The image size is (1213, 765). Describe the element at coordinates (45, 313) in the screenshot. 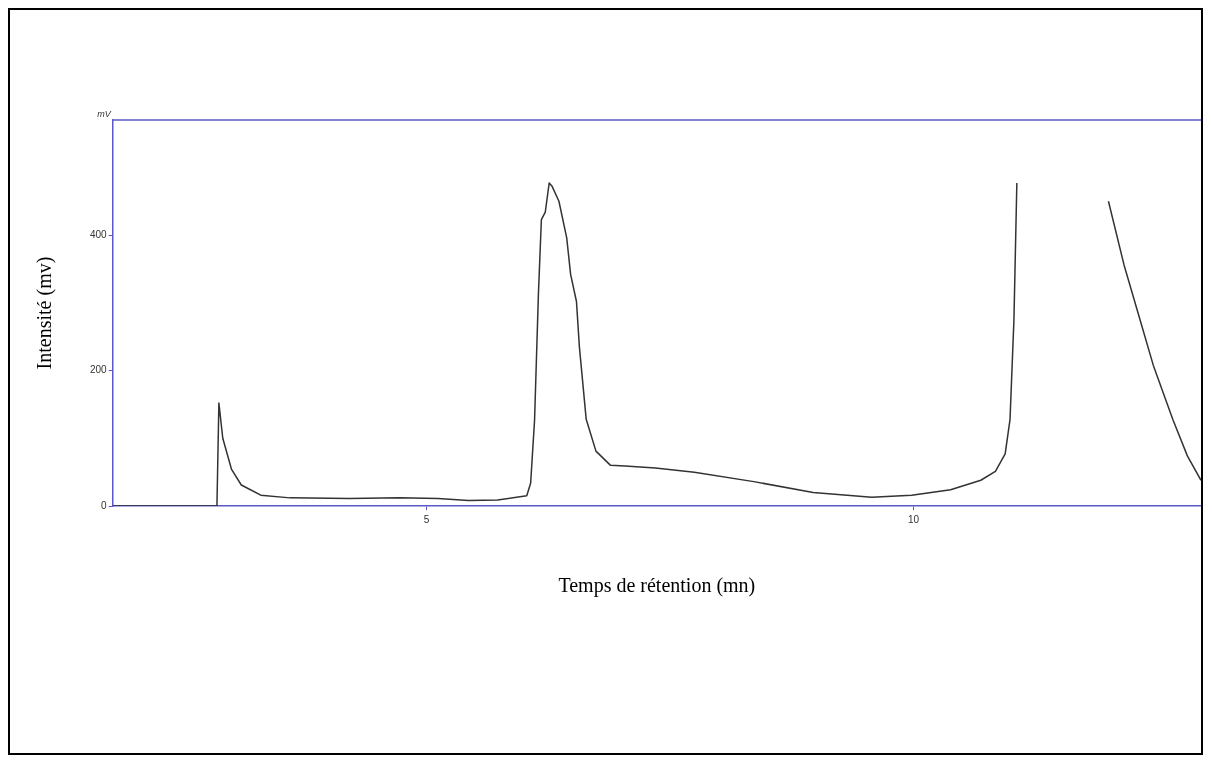

I see `y-axis-title: Intensité (mv)` at that location.